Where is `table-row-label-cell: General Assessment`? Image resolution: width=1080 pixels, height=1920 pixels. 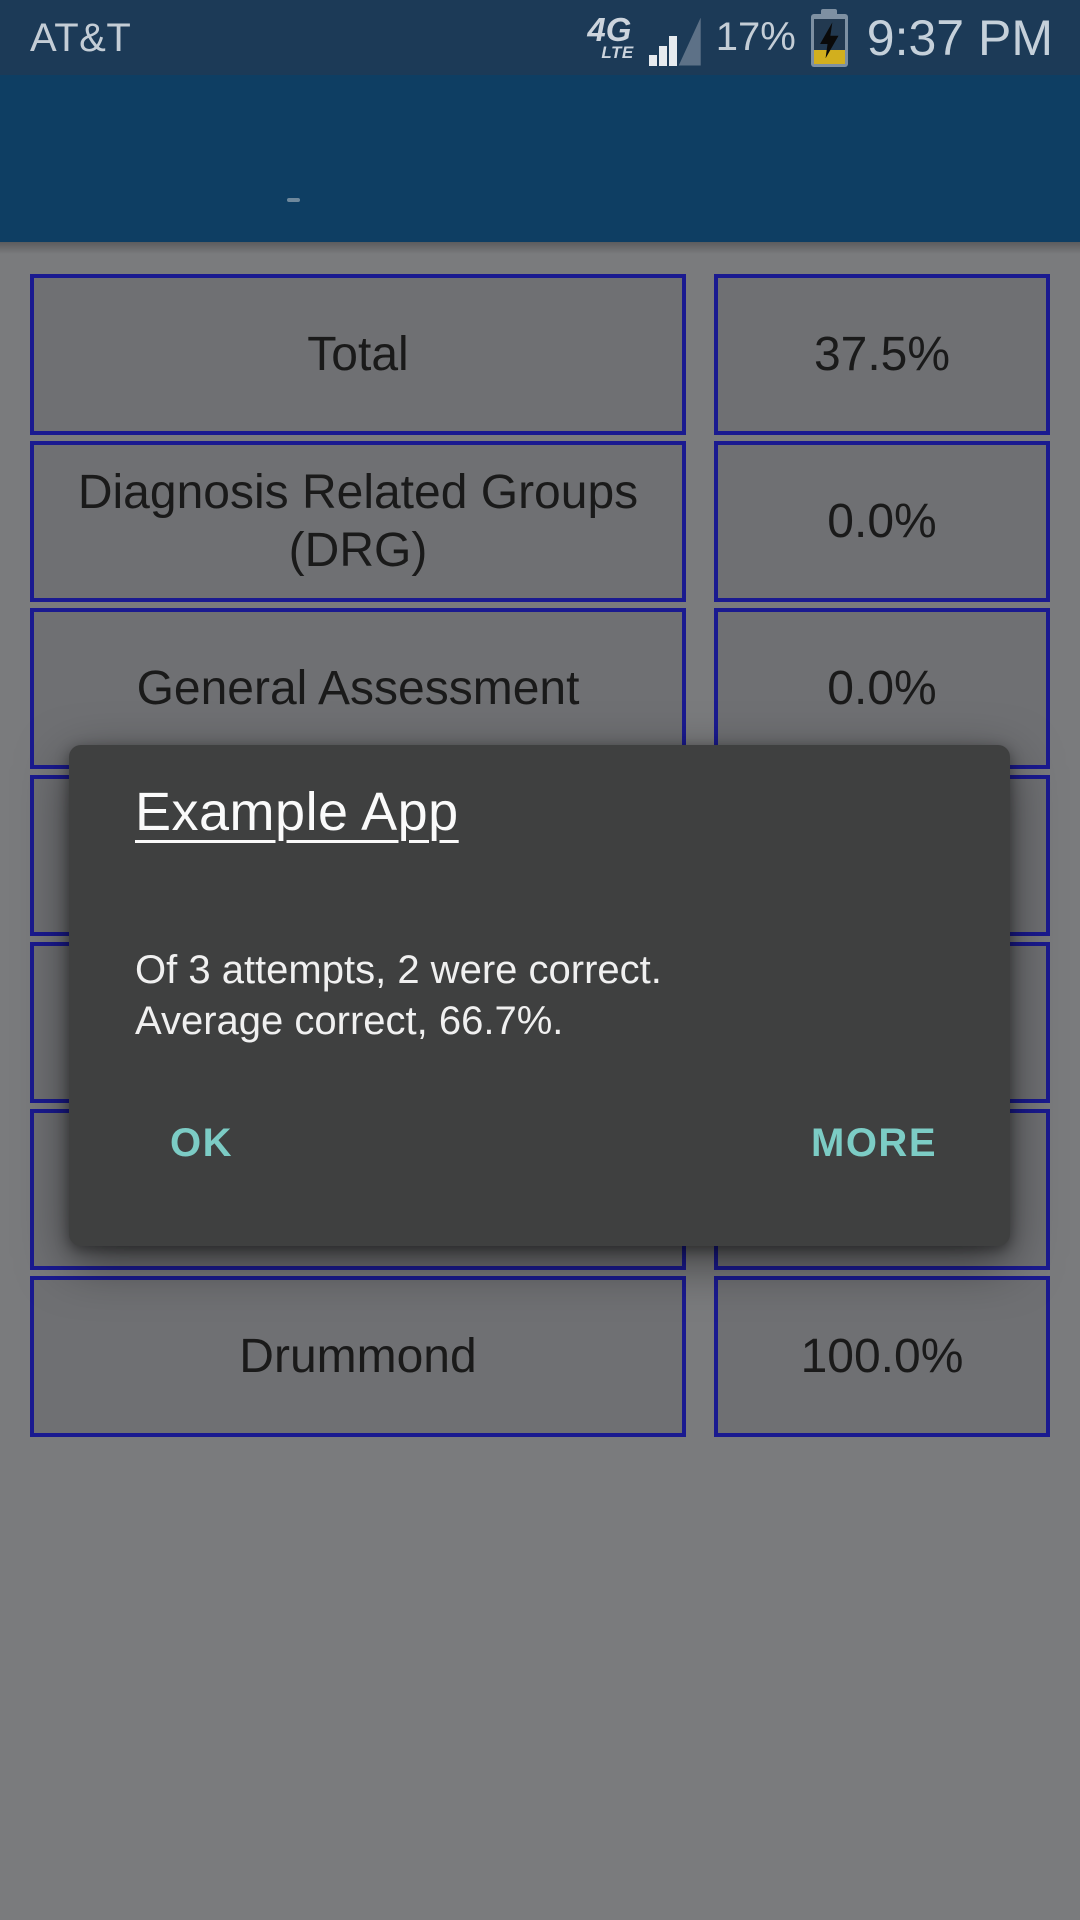 table-row-label-cell: General Assessment is located at coordinates (358, 688).